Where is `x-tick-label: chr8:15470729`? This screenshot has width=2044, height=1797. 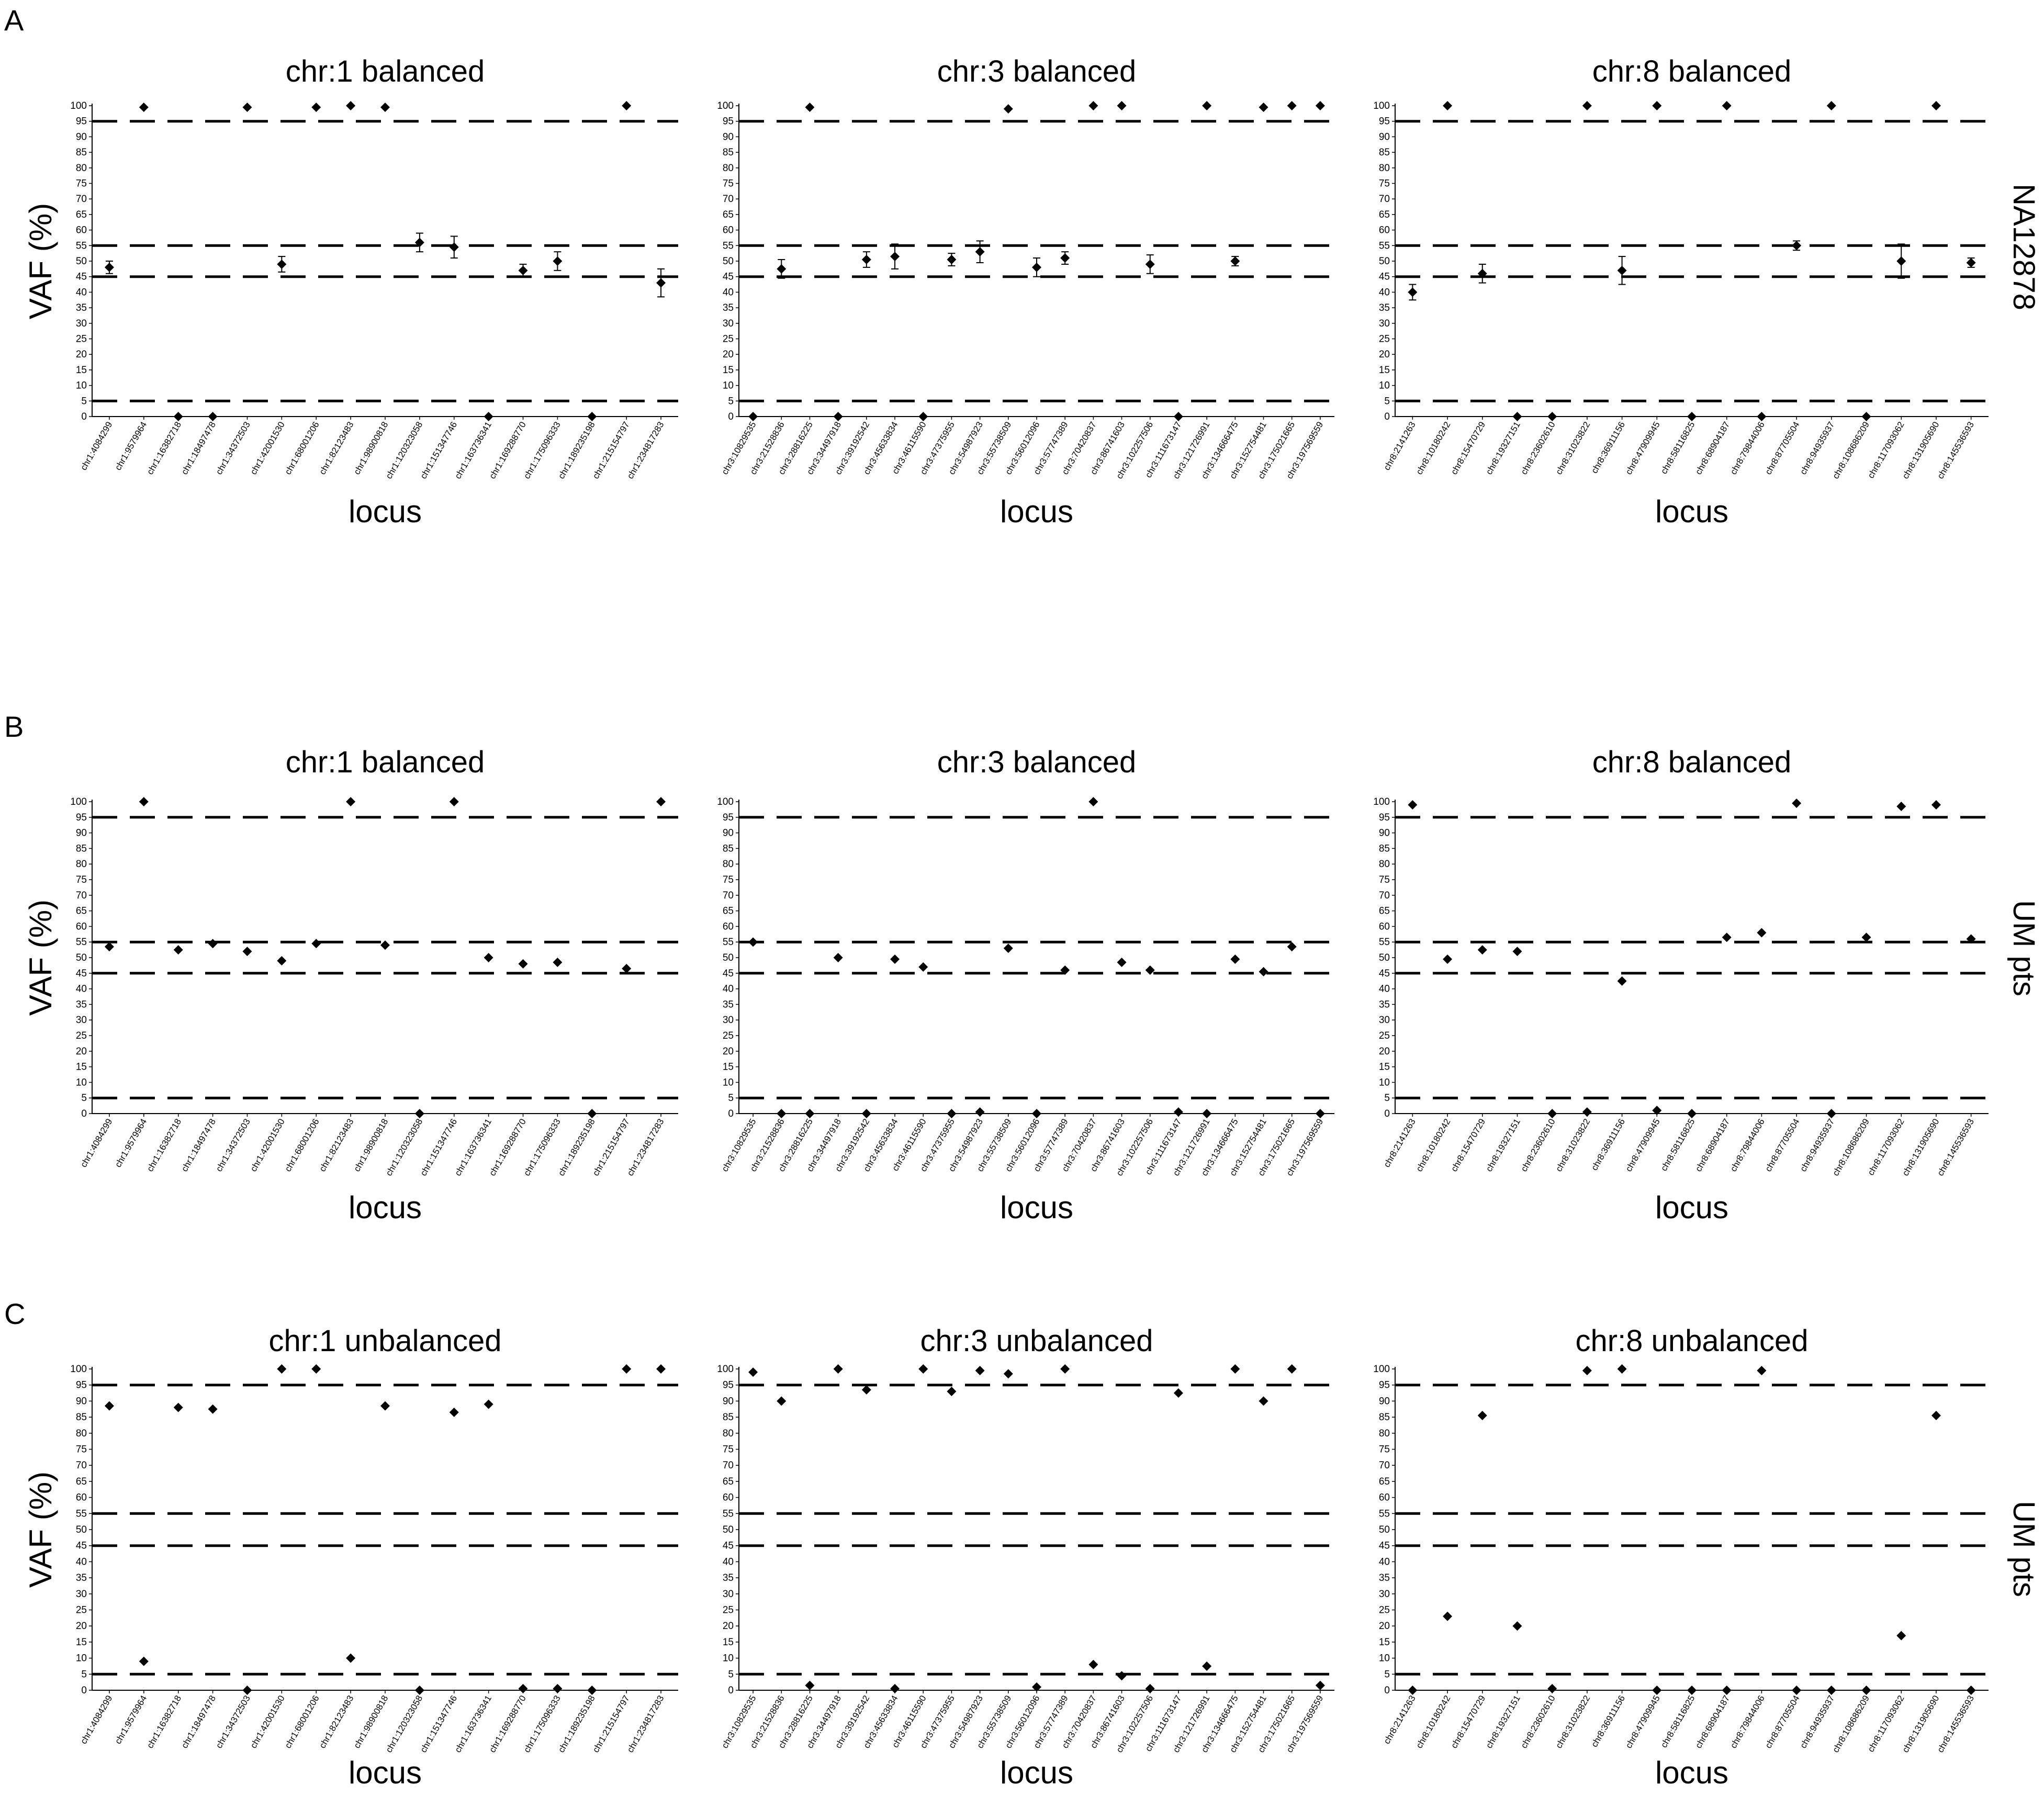
x-tick-label: chr8:15470729 is located at coordinates (1468, 1145).